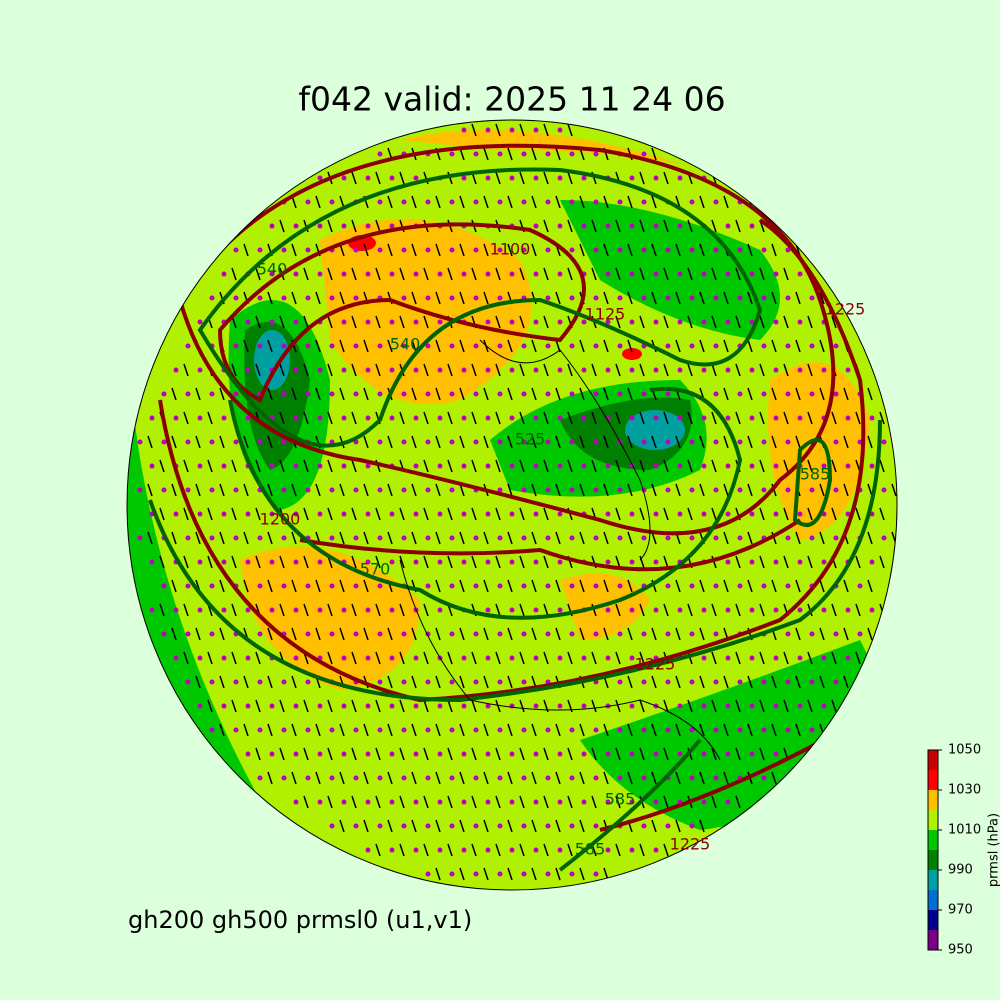  I want to click on colorbar-segment, so click(933, 860).